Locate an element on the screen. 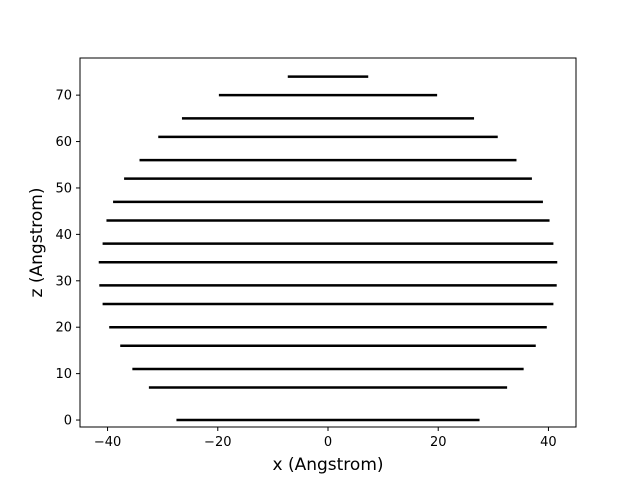 This screenshot has width=640, height=480. y-tick-label: 60 is located at coordinates (63, 142).